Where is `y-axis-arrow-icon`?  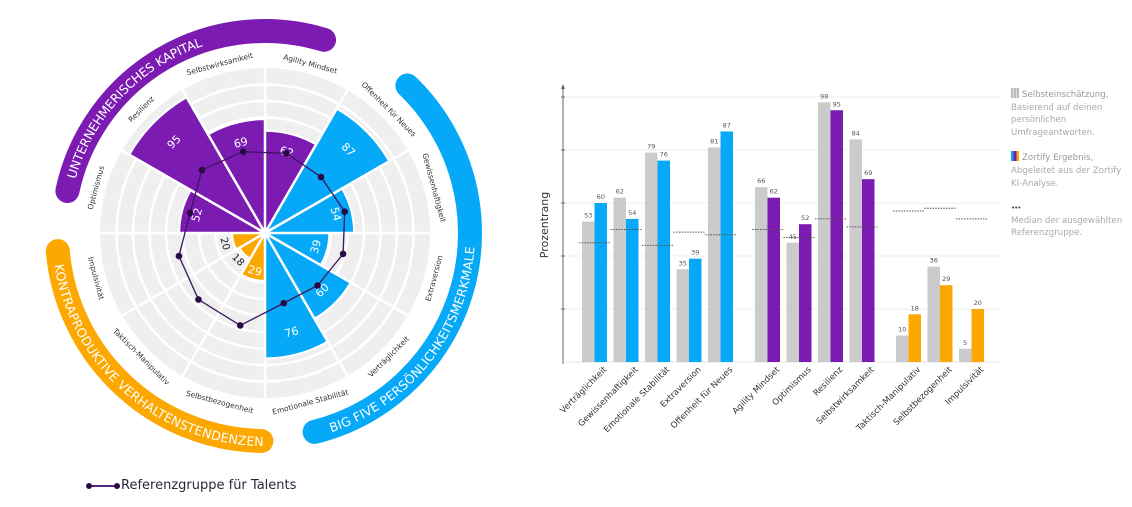 y-axis-arrow-icon is located at coordinates (563, 86).